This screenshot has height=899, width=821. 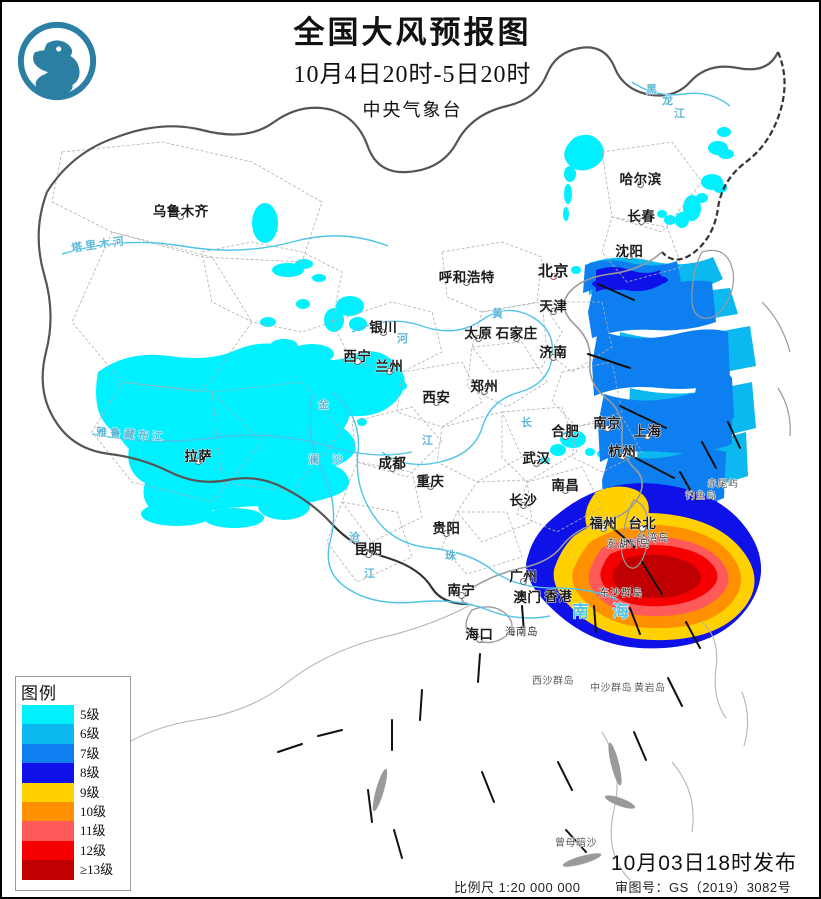 What do you see at coordinates (484, 386) in the screenshot?
I see `city-label: 郑州` at bounding box center [484, 386].